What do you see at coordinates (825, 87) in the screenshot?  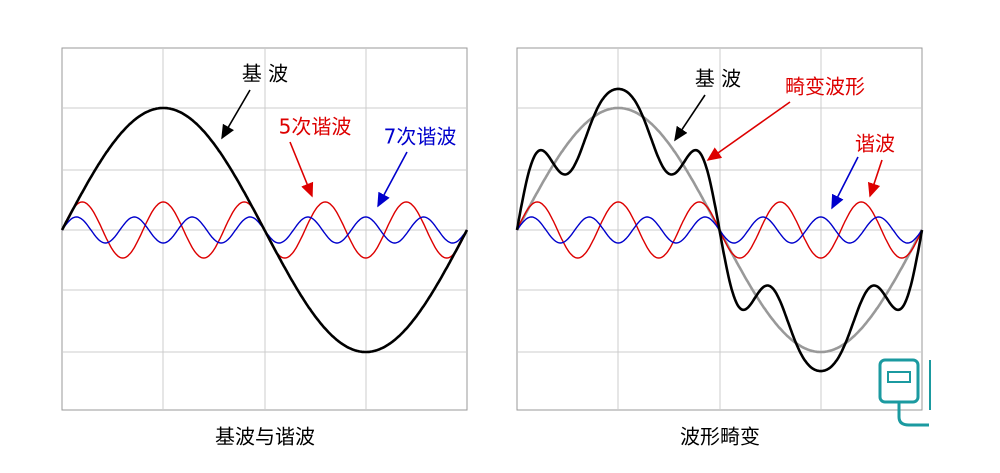 I see `label-distorted: 畸变波形` at bounding box center [825, 87].